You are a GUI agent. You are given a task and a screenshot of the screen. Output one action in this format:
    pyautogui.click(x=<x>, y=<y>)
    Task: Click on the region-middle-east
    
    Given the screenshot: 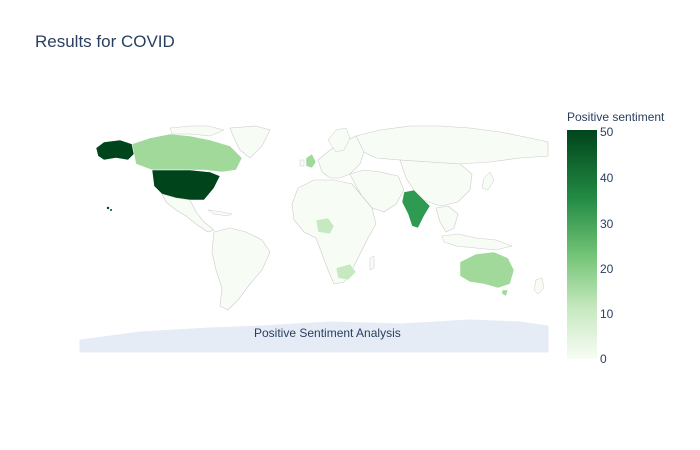 What is the action you would take?
    pyautogui.click(x=377, y=191)
    